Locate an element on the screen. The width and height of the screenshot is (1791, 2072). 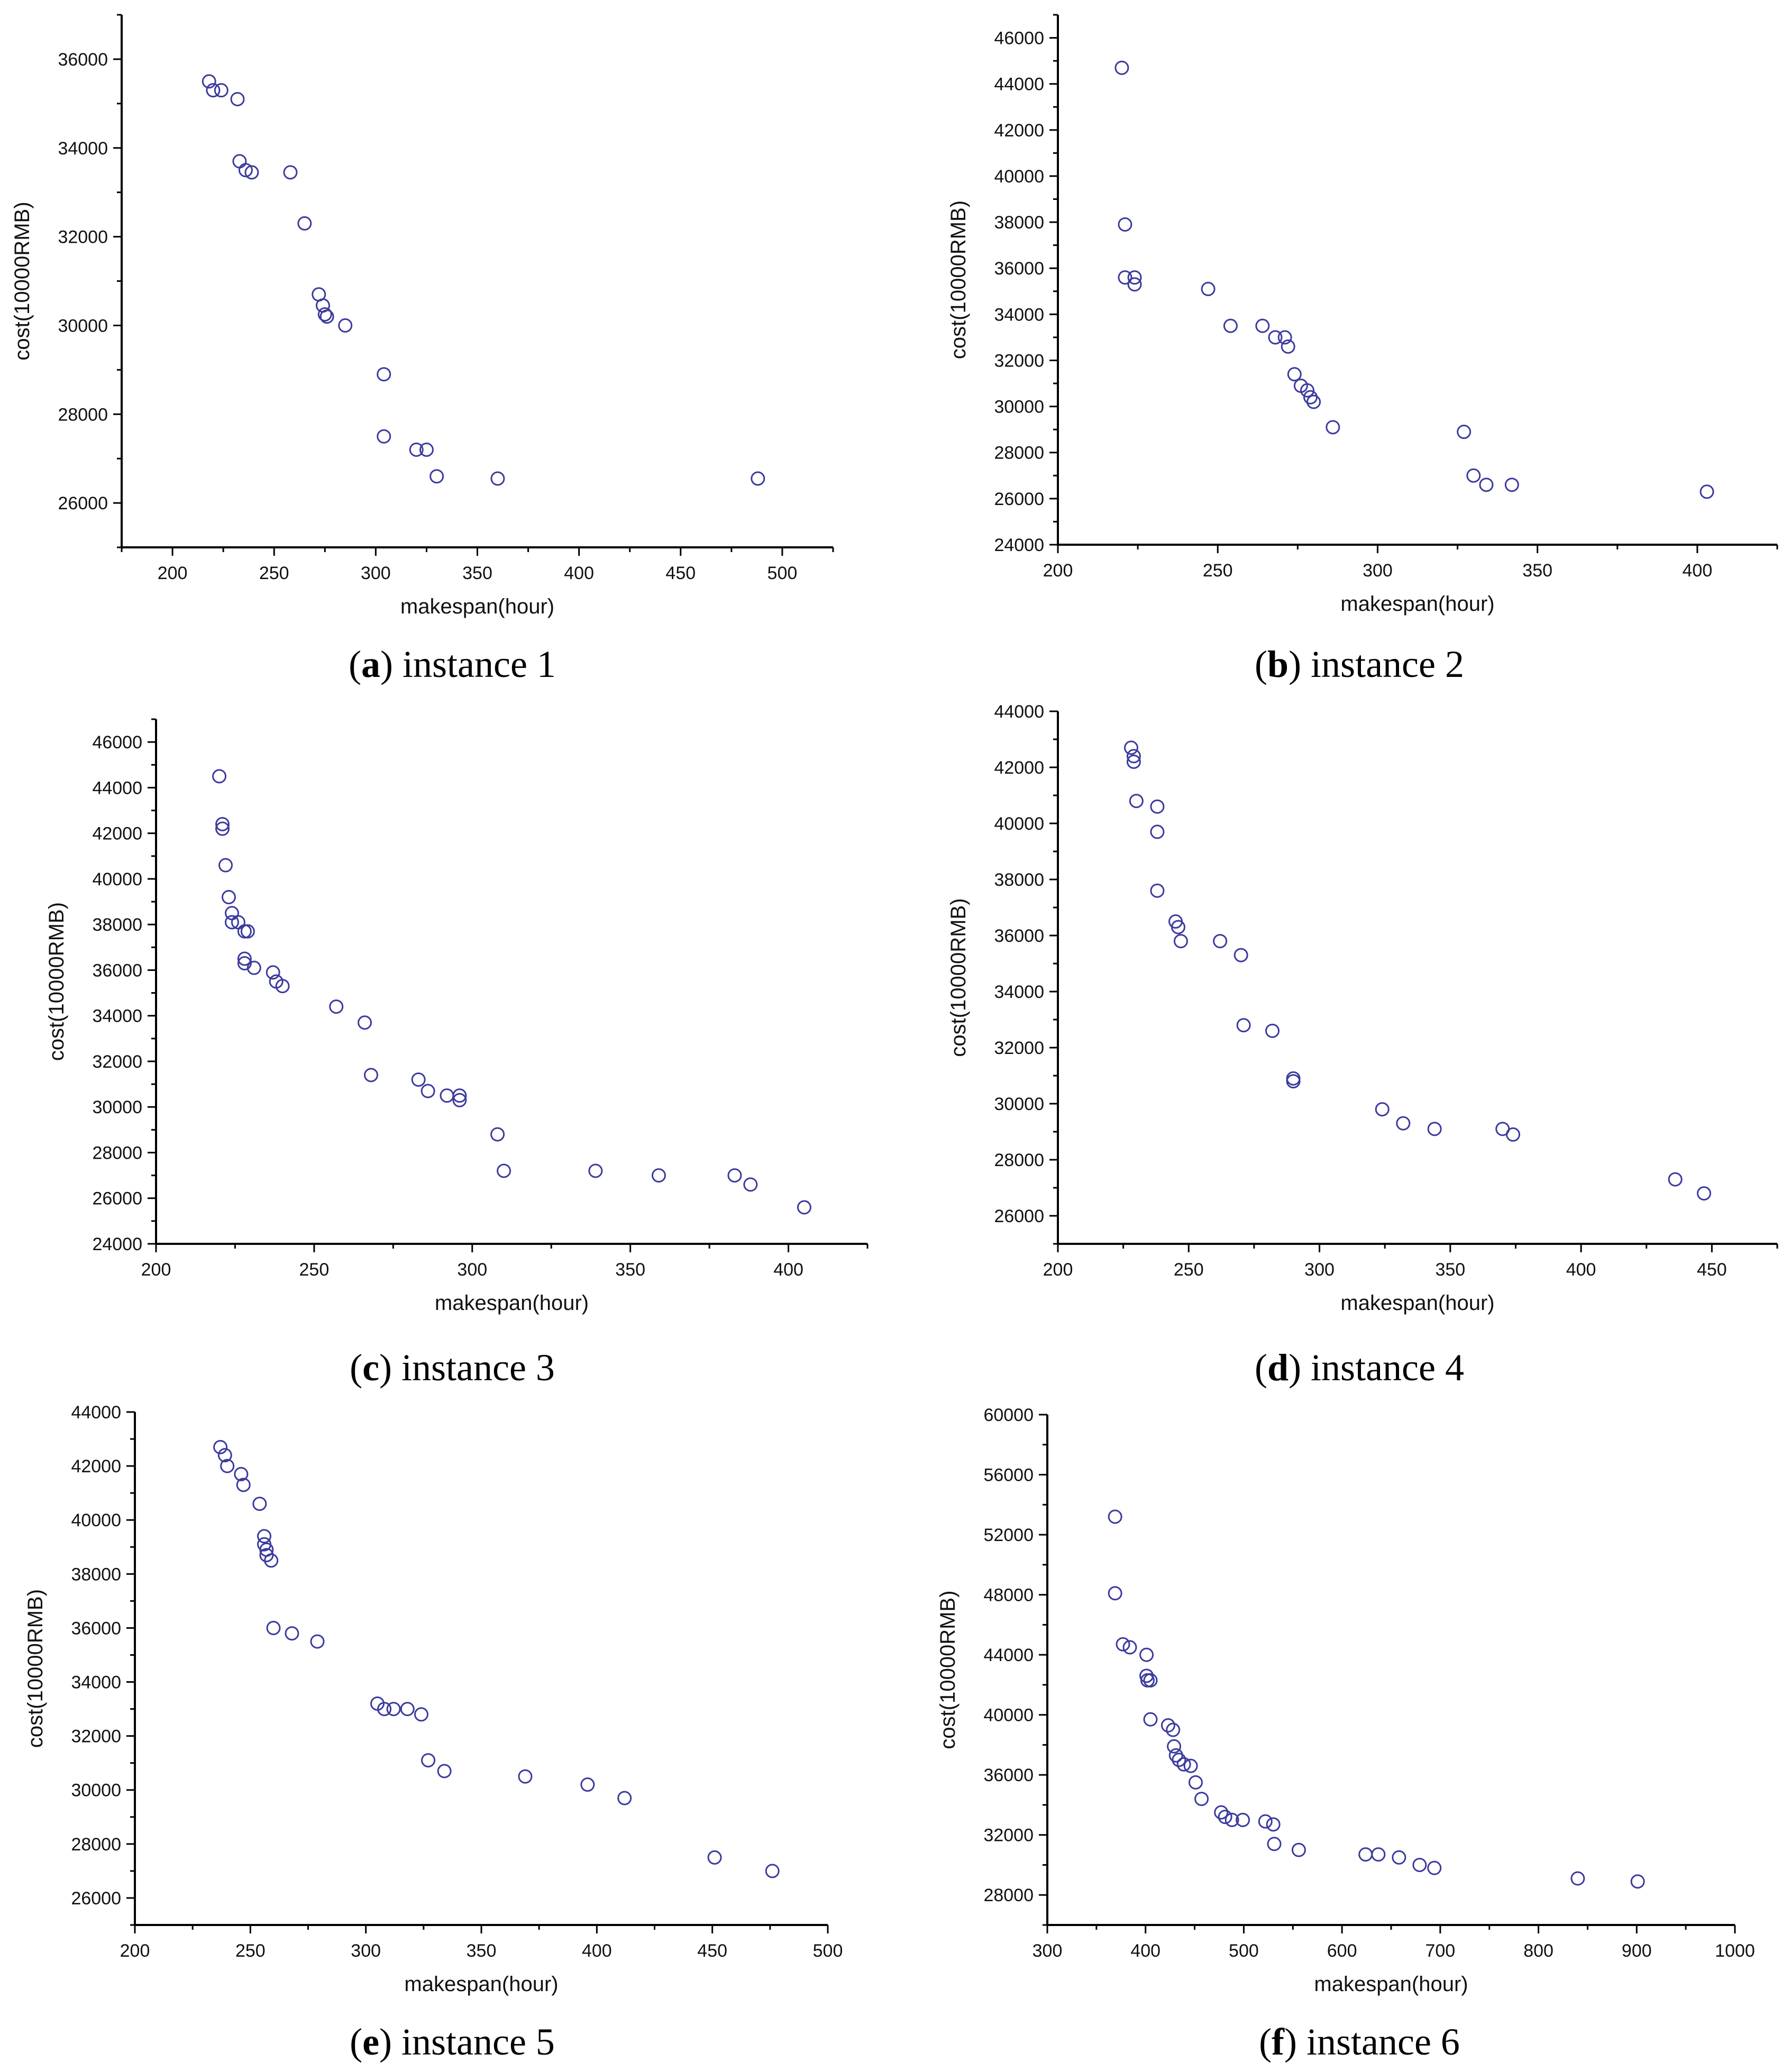
y-tick-label: 52000 is located at coordinates (1008, 1535).